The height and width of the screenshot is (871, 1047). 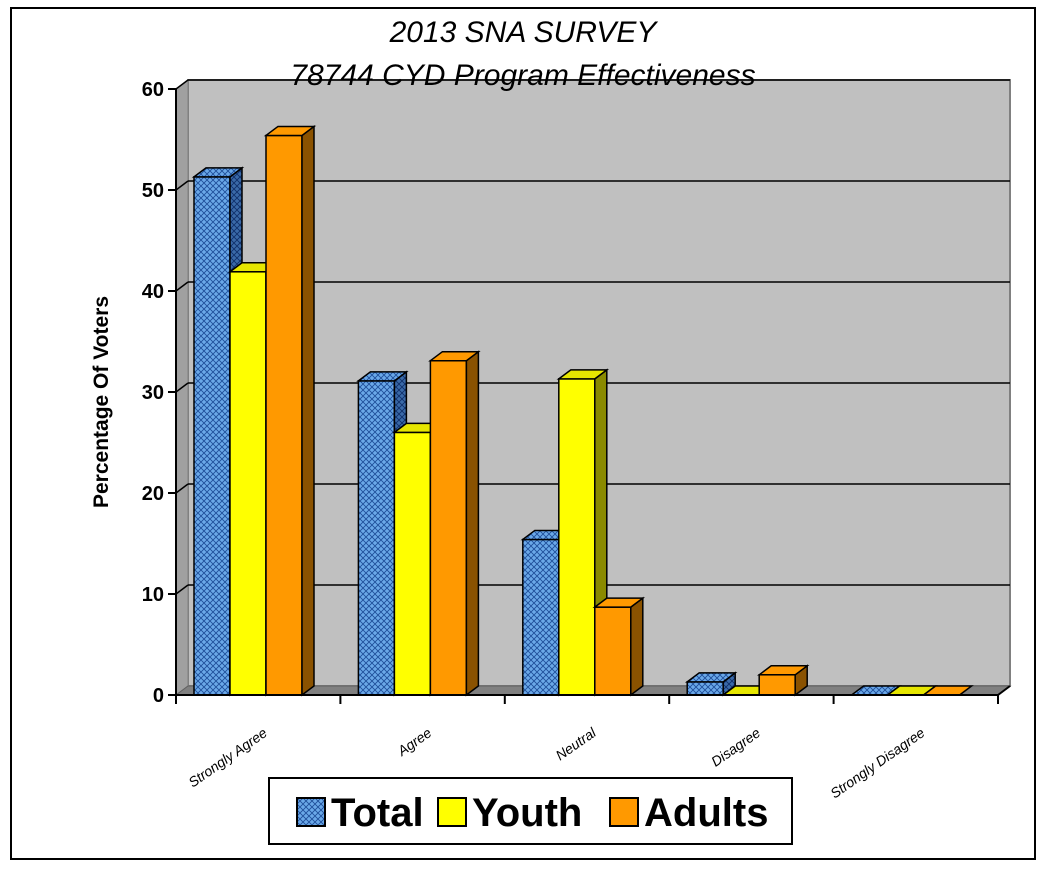 I want to click on y-tick-label: 40, so click(x=153, y=292).